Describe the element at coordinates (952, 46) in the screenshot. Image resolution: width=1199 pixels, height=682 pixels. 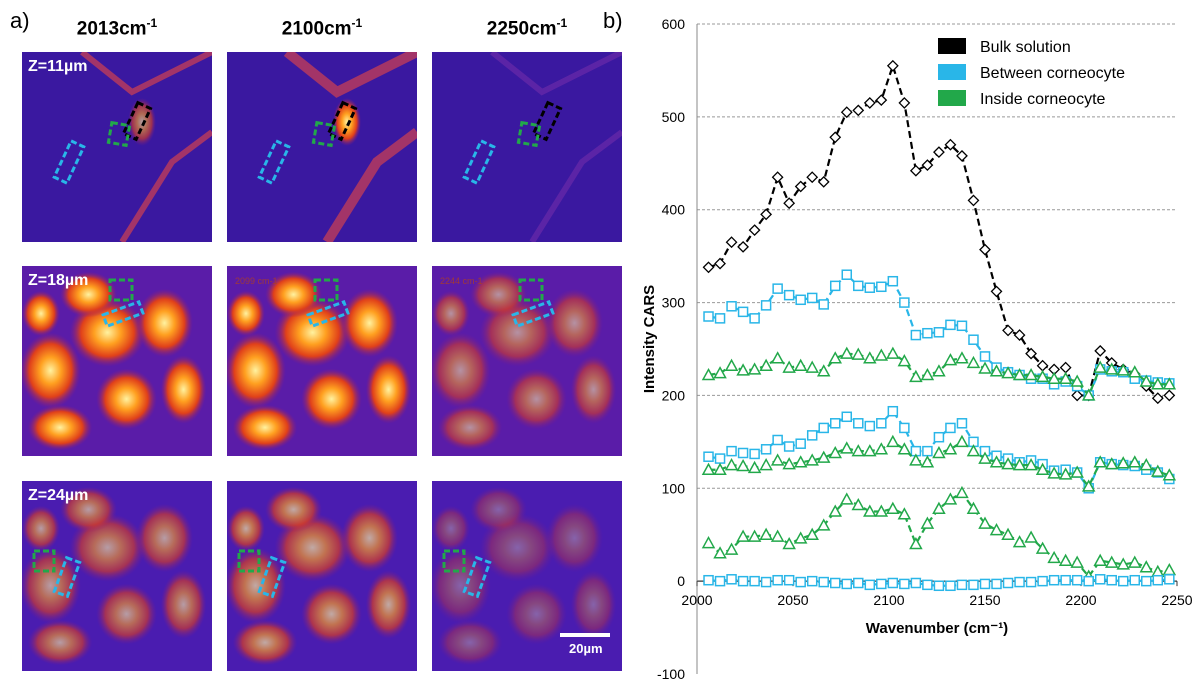
I see `legend-swatch` at that location.